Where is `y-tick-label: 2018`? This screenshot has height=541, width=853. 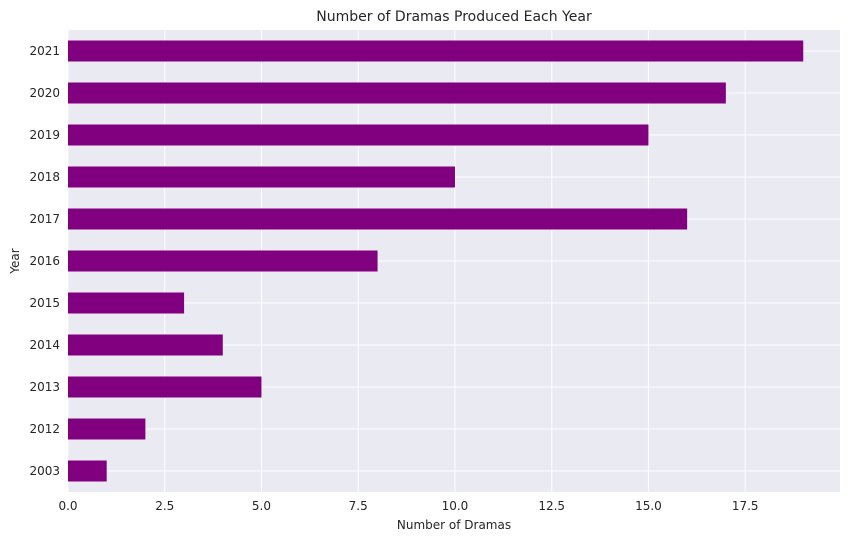
y-tick-label: 2018 is located at coordinates (44, 177).